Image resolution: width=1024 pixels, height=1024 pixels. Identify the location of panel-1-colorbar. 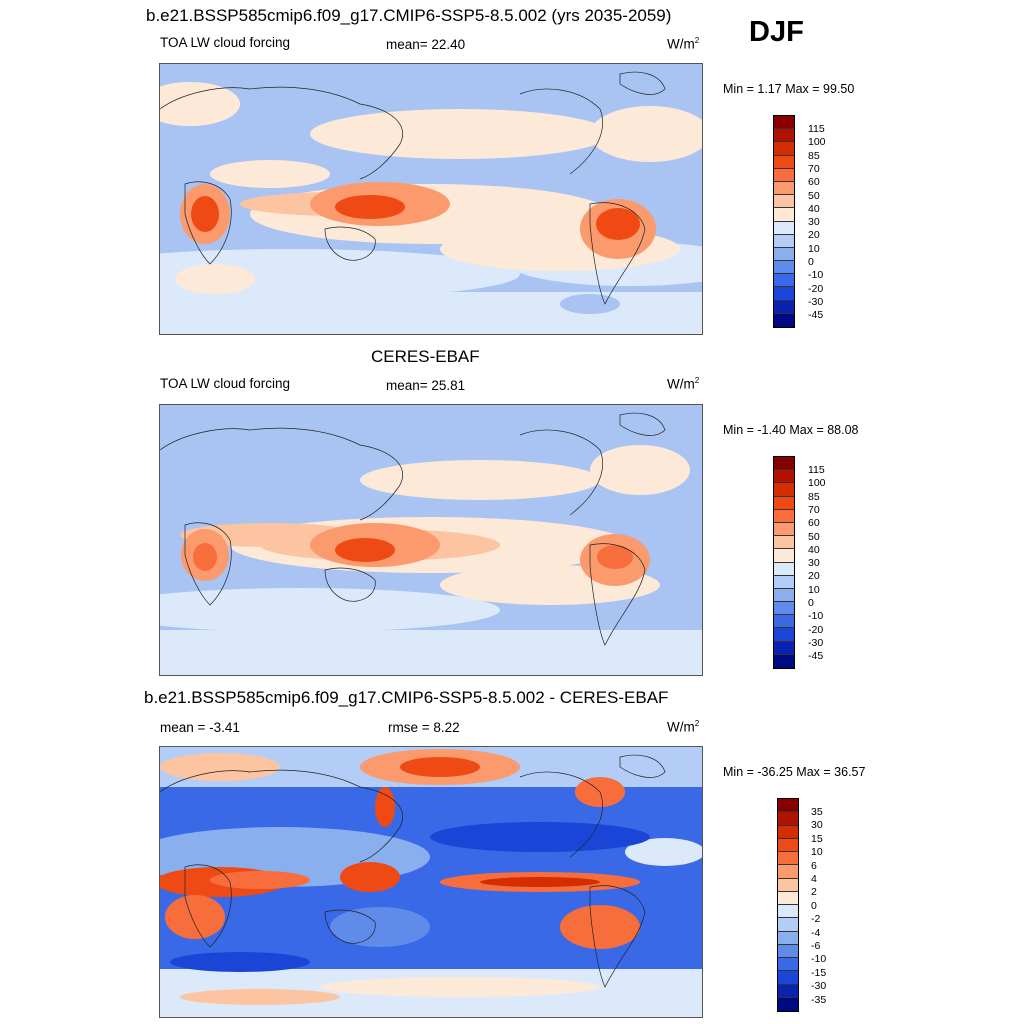
(784, 221).